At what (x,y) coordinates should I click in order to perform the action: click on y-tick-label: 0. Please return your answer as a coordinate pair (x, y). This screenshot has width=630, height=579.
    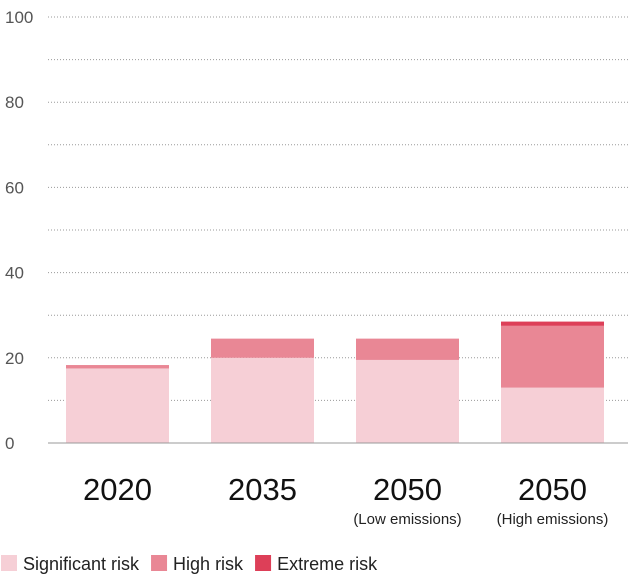
    Looking at the image, I should click on (9, 443).